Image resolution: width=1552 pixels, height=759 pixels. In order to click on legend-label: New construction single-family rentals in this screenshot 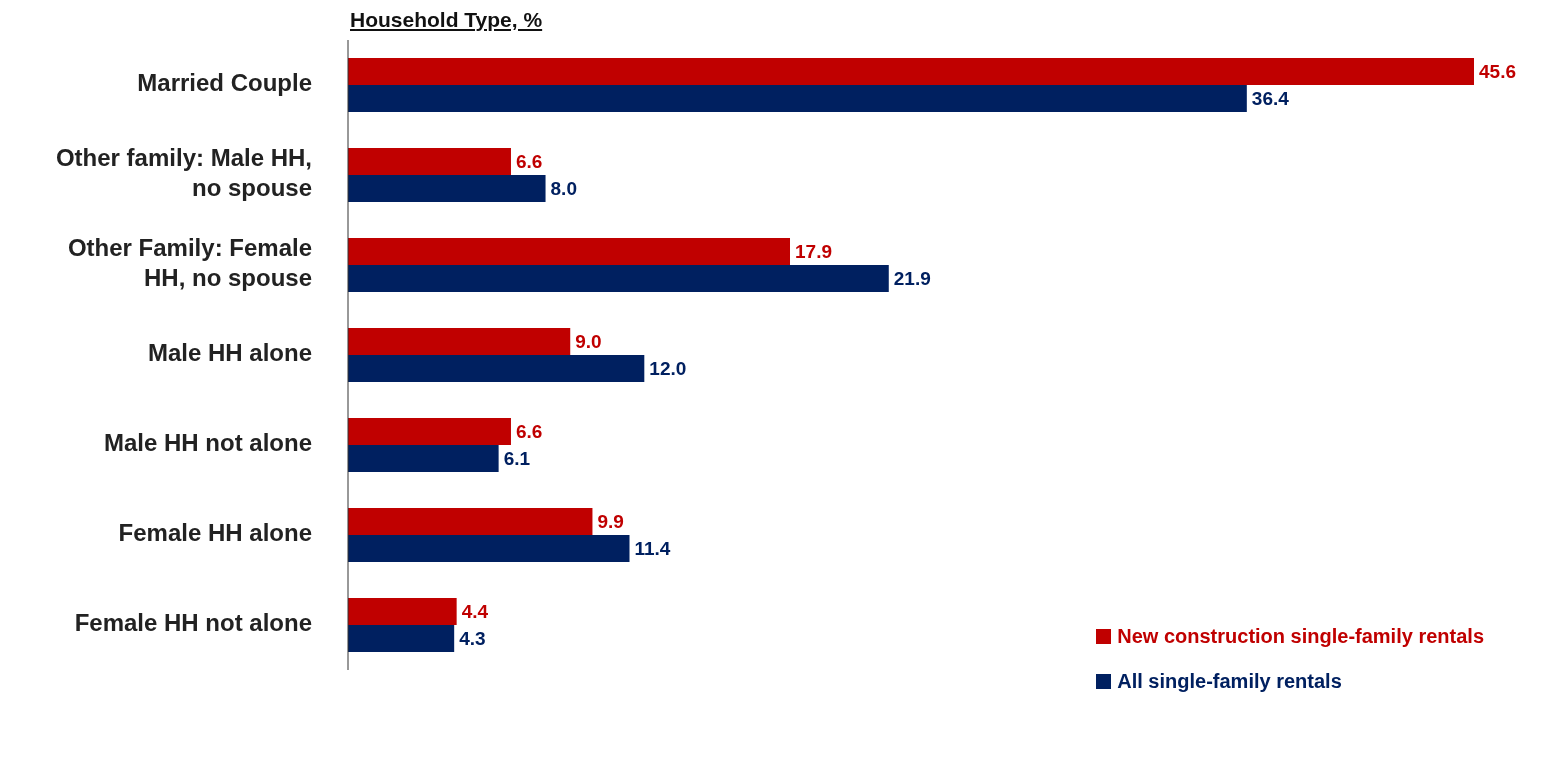, I will do `click(1300, 636)`.